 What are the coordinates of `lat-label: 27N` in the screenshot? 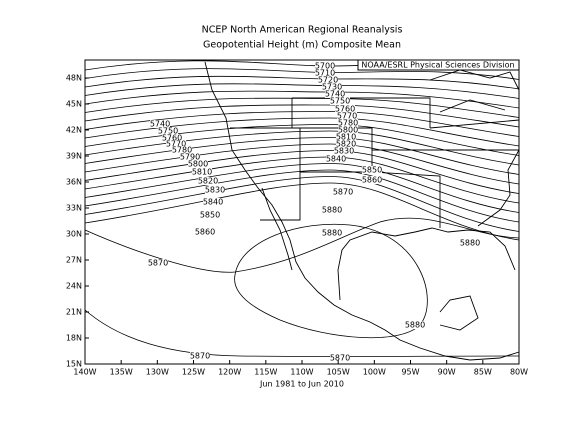 It's located at (74, 260).